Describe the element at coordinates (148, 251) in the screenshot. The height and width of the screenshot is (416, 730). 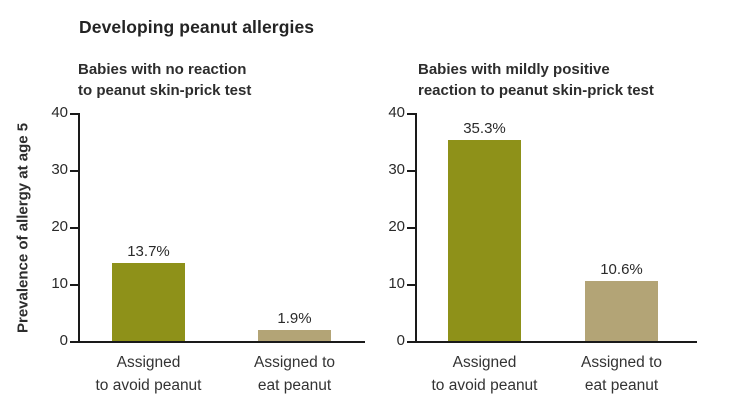
I see `bar-value-label: 13.7%` at that location.